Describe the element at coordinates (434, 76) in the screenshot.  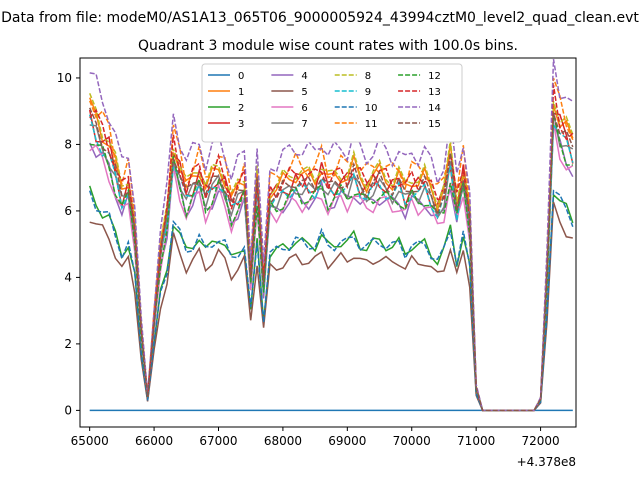
I see `legend-label-12: 12` at that location.